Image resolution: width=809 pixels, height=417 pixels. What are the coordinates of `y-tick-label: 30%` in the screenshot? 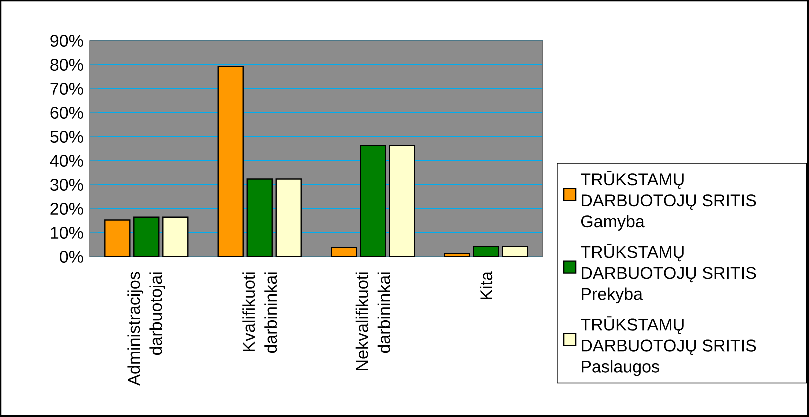 It's located at (67, 184).